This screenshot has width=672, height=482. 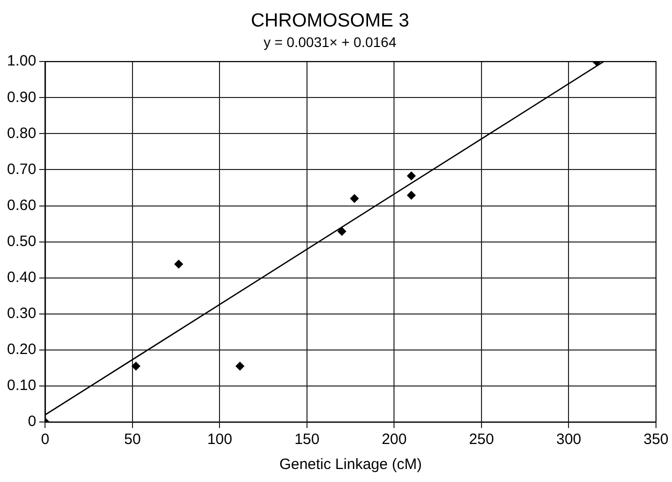 I want to click on x-tick-label: 50, so click(x=132, y=439).